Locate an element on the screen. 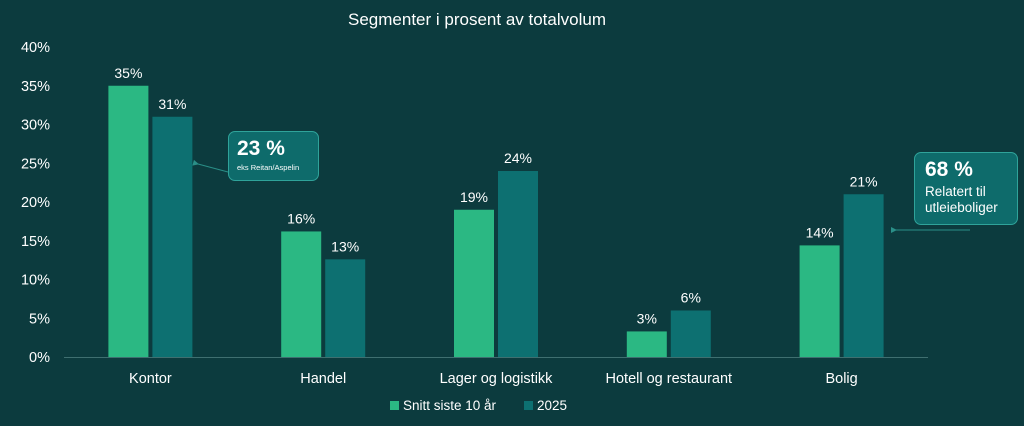 The height and width of the screenshot is (426, 1024). y-tick-label: 20% is located at coordinates (35, 203).